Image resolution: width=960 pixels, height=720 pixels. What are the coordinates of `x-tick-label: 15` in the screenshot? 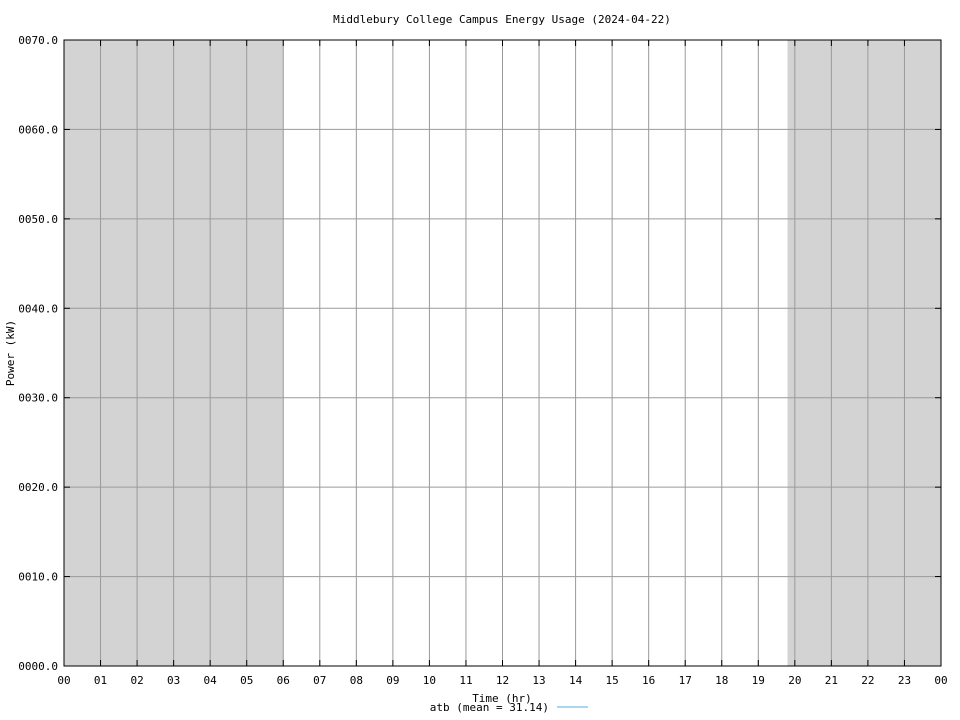 It's located at (612, 680).